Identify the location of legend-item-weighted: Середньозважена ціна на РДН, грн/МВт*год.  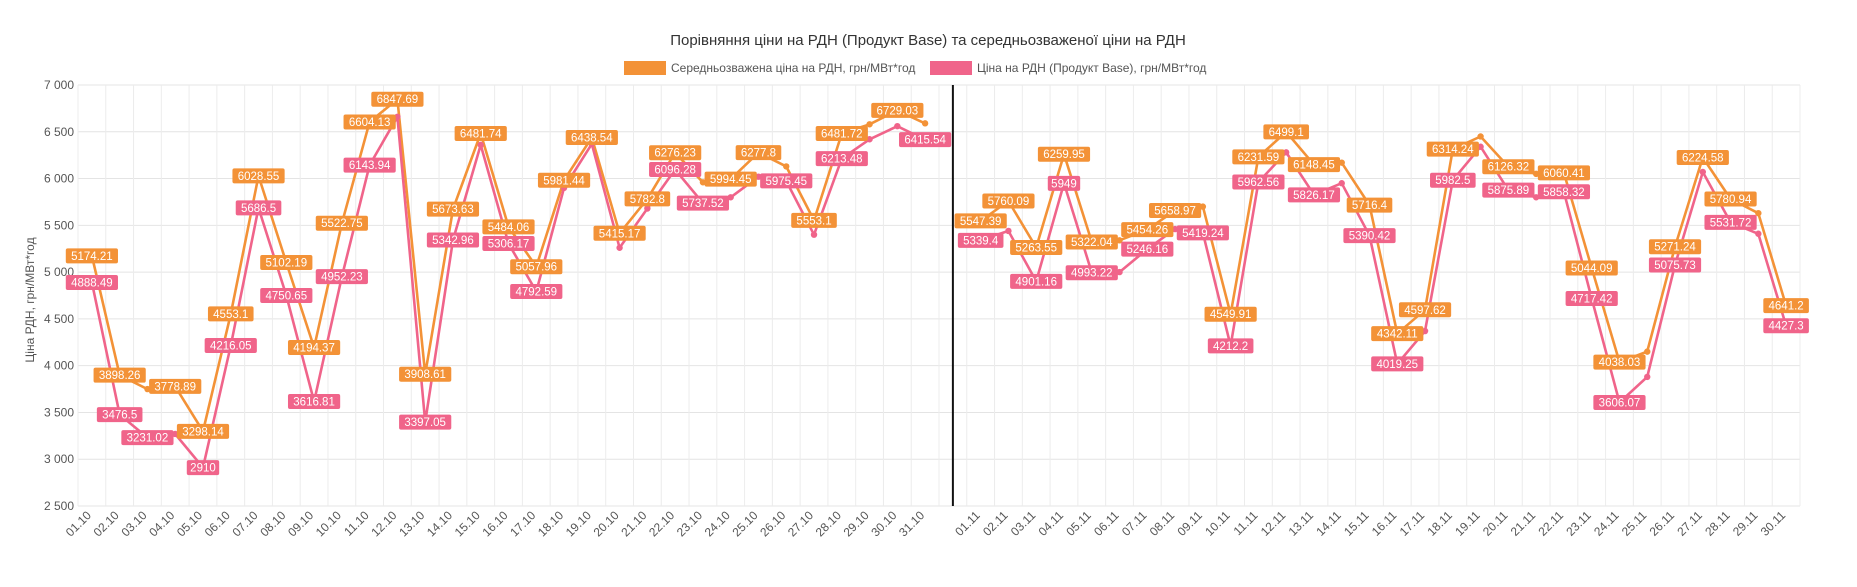
(769, 68).